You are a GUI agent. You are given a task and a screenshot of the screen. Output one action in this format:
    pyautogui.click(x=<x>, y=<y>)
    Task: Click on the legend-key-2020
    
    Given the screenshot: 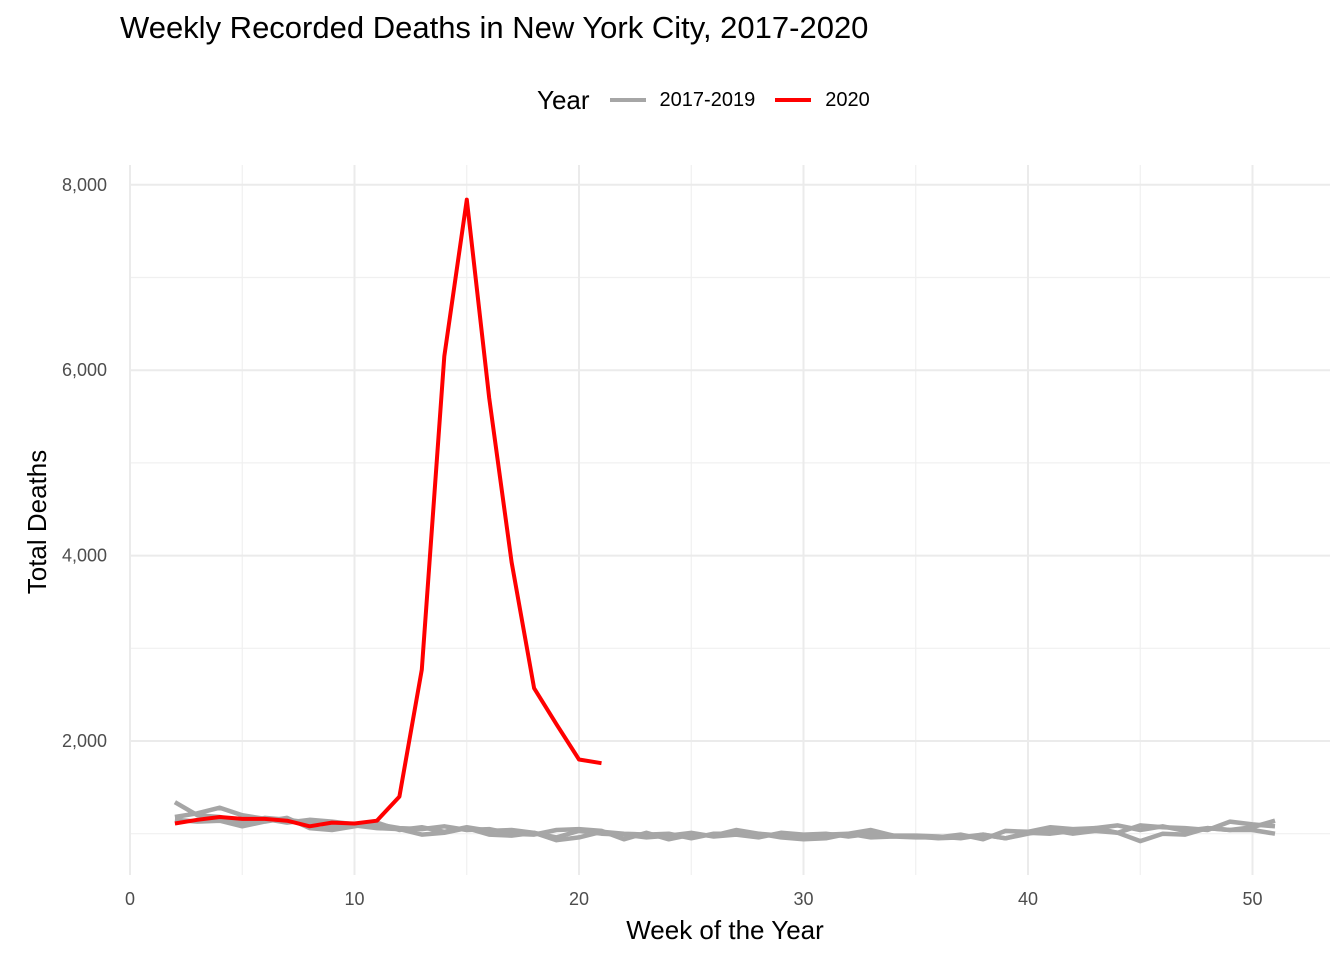 What is the action you would take?
    pyautogui.click(x=793, y=100)
    